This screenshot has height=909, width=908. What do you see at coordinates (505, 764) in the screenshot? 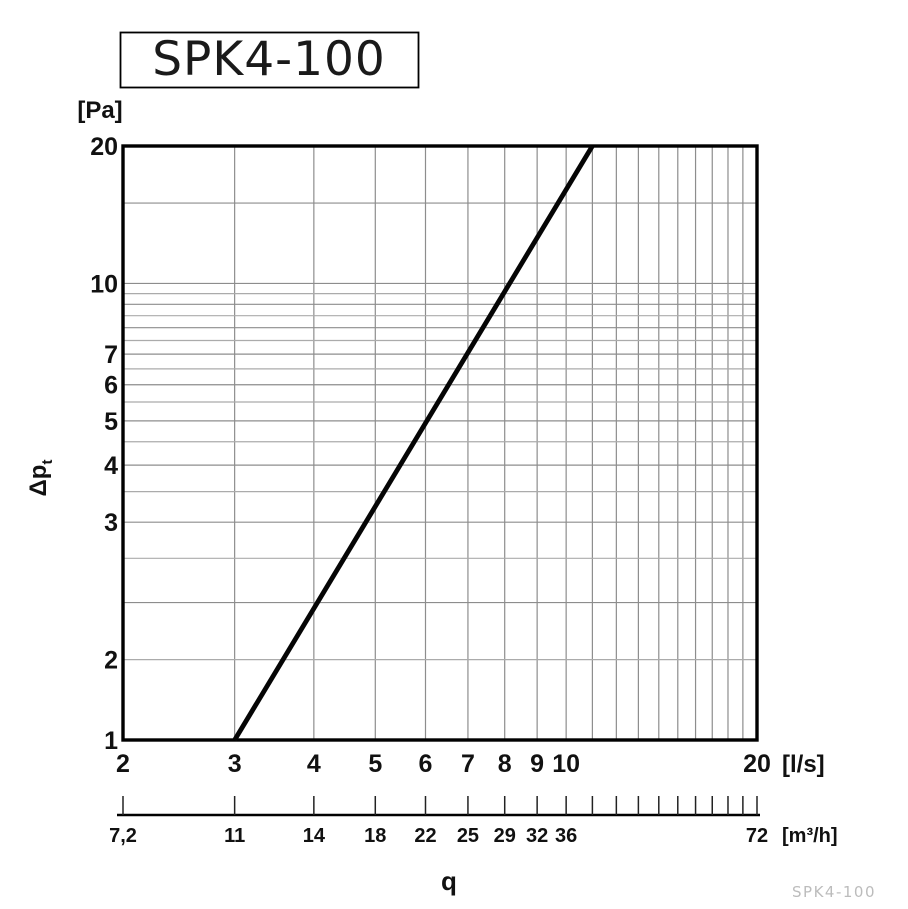
I see `x-tick-label-8: 8` at bounding box center [505, 764].